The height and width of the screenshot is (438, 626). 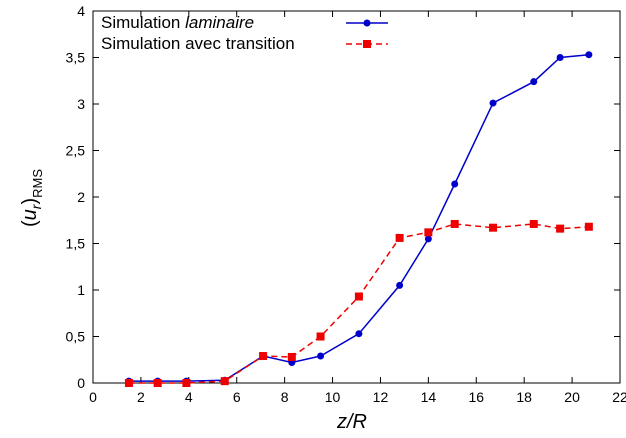 I want to click on x-tick-label: 4, so click(x=189, y=397).